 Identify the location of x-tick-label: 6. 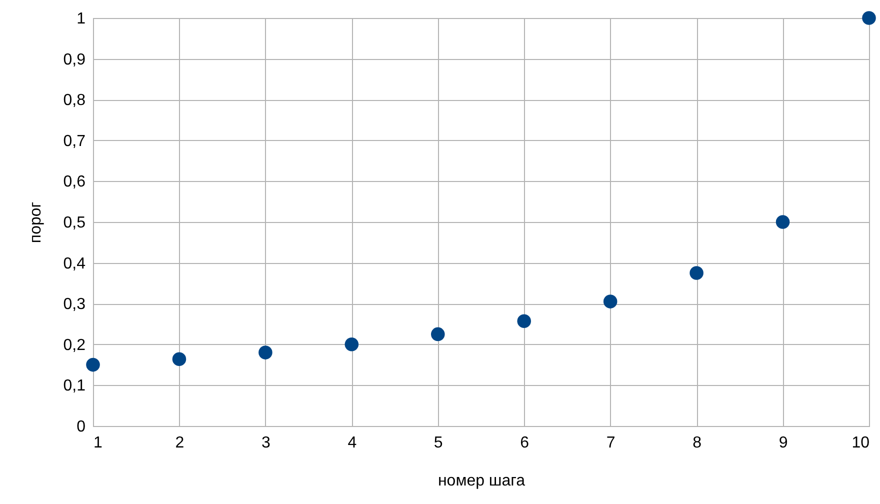
(525, 443).